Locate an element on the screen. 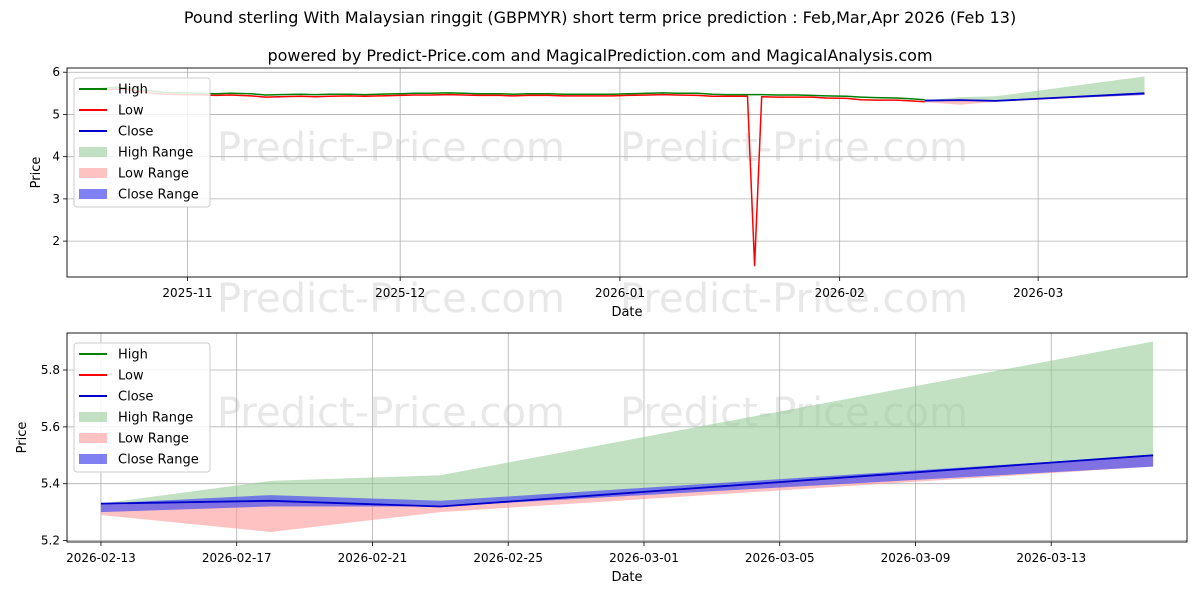 This screenshot has height=600, width=1200. y-tick-label: 5 is located at coordinates (56, 114).